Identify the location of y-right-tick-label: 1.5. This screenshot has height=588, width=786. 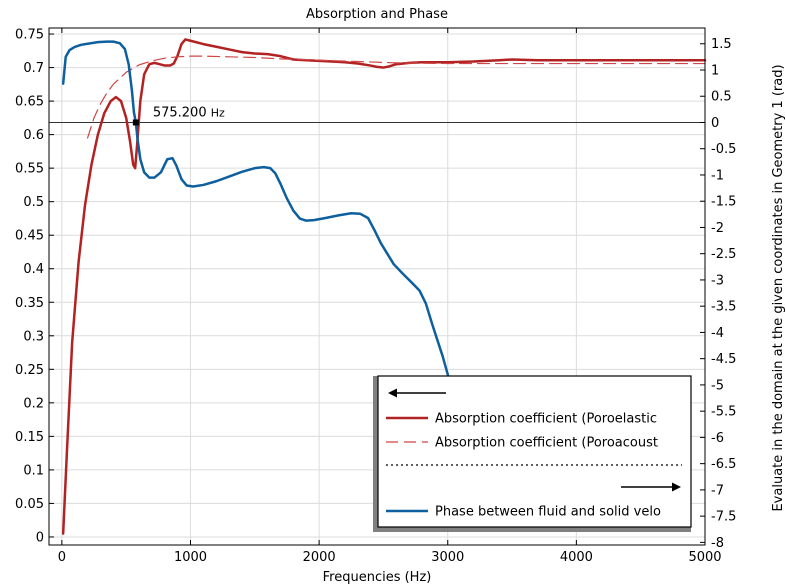
(721, 44).